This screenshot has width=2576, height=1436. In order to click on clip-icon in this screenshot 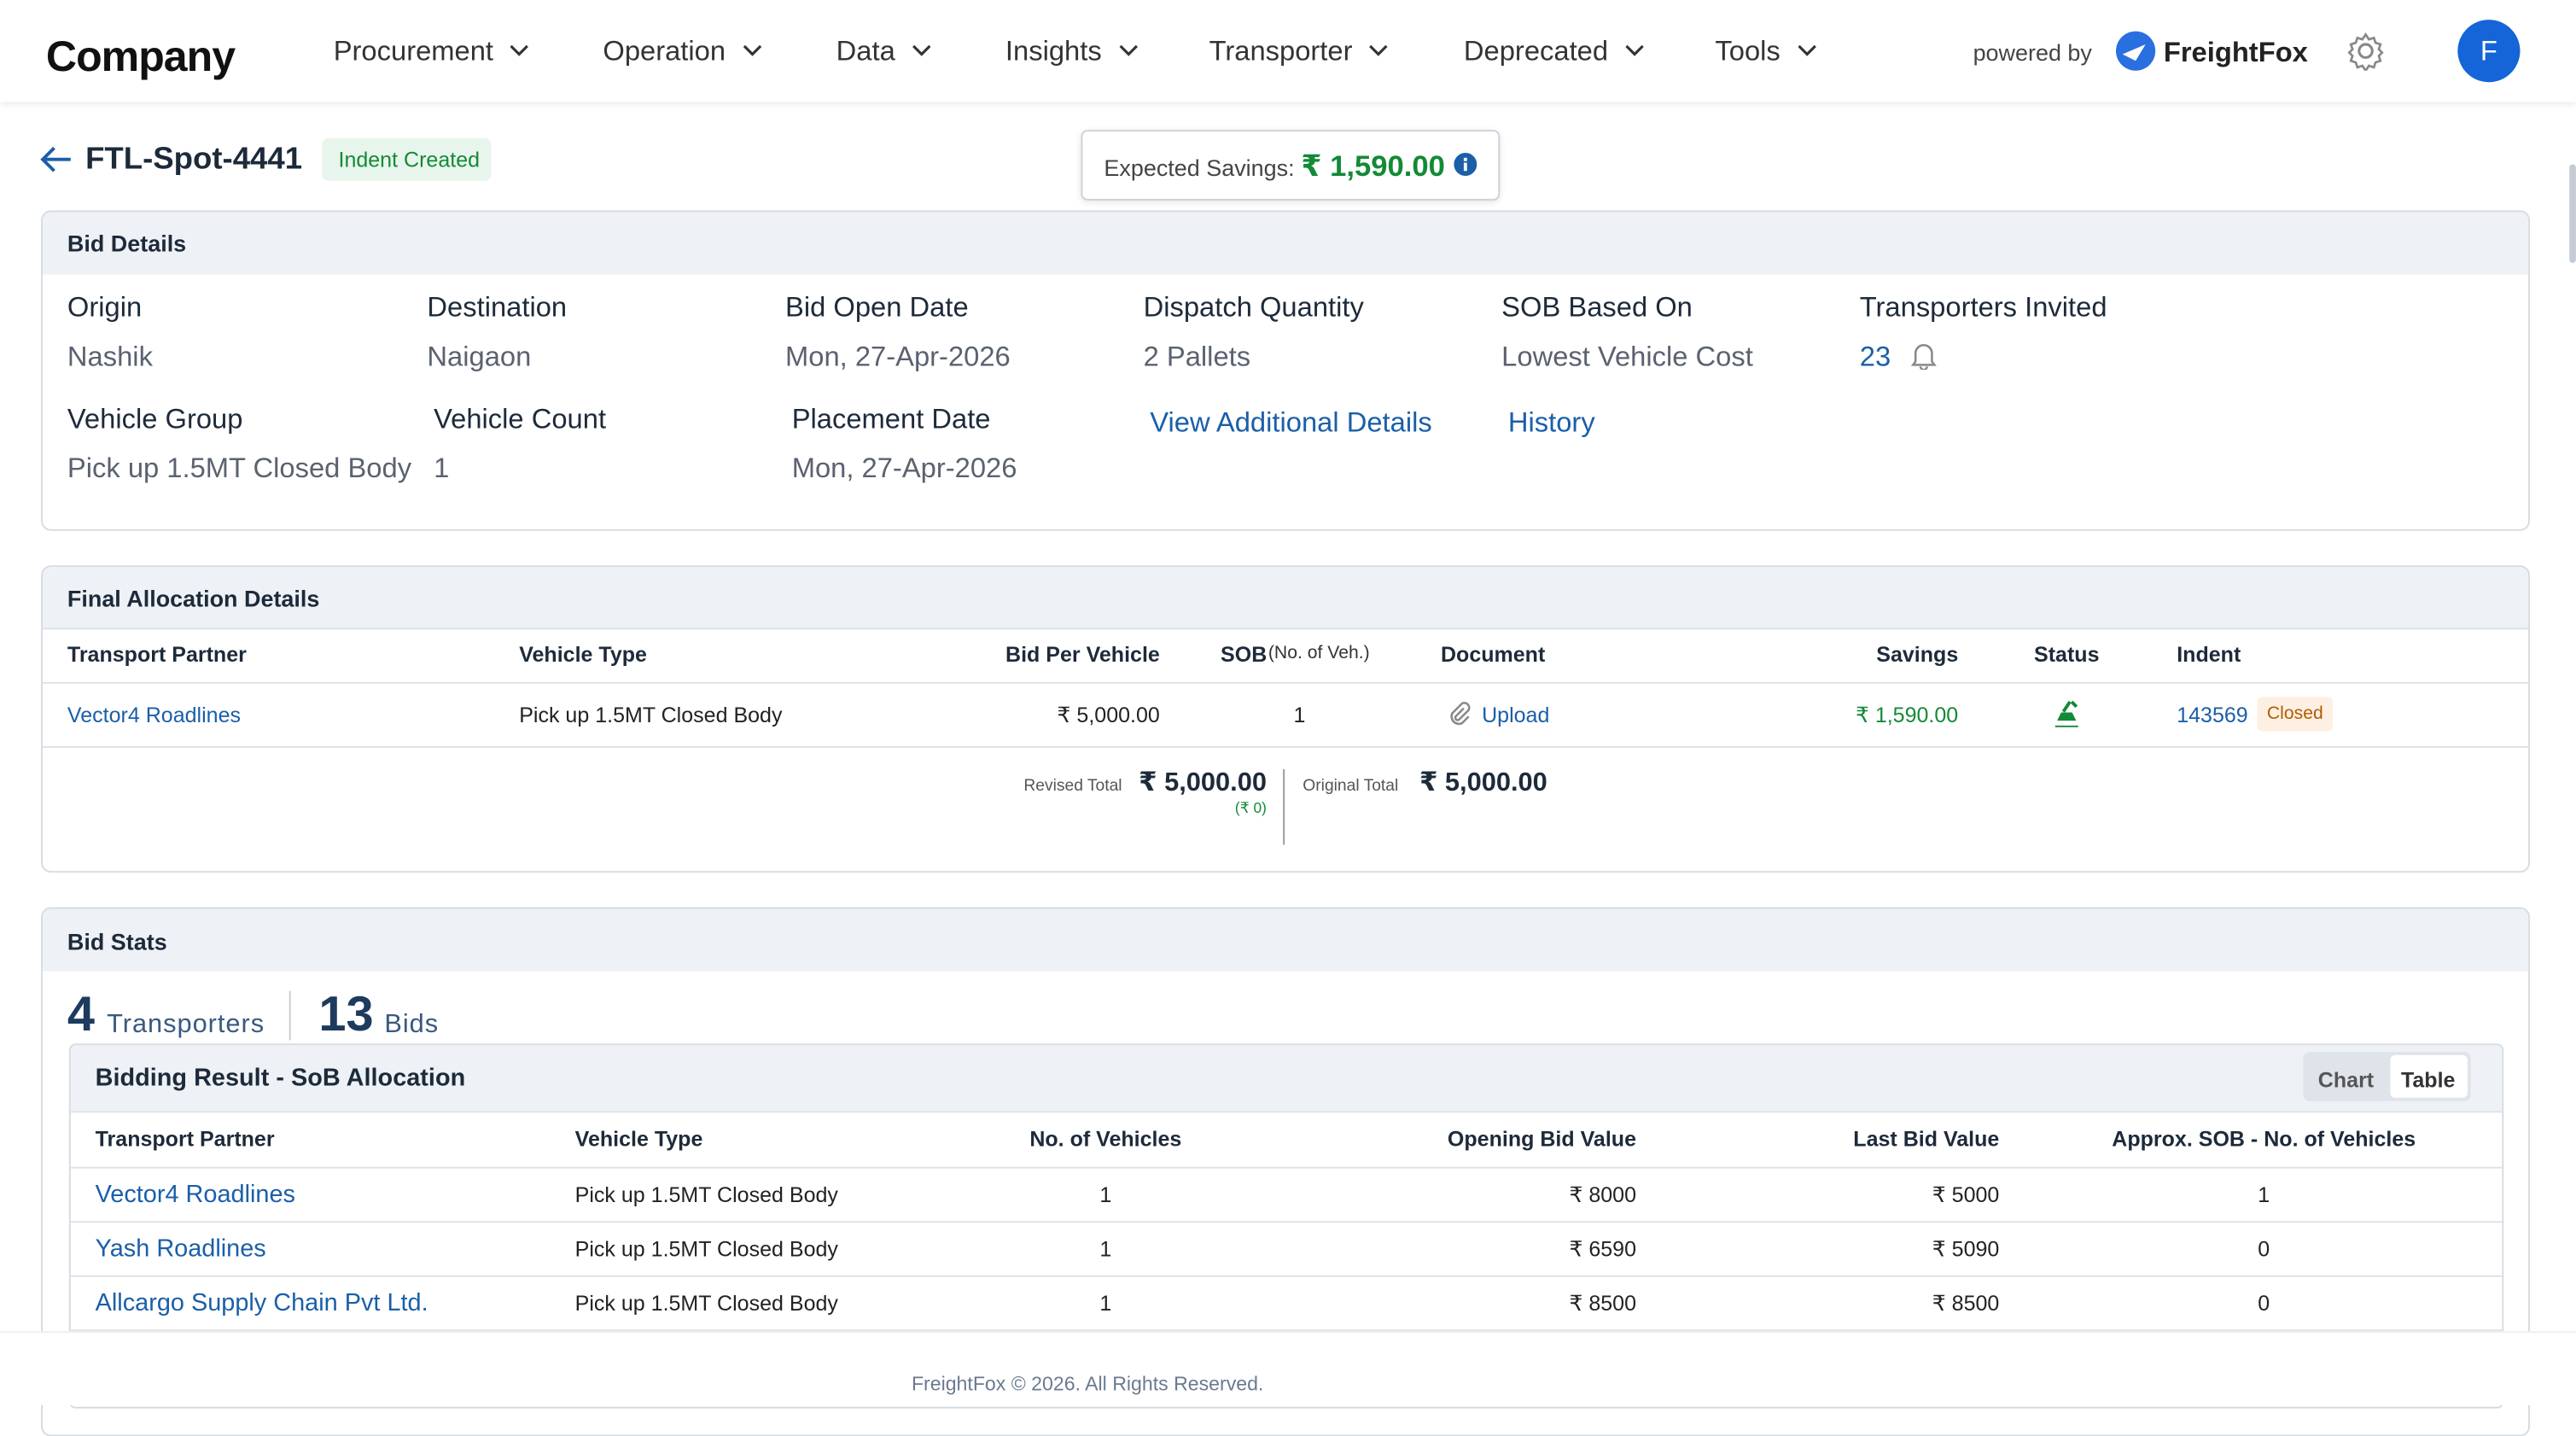, I will do `click(1460, 714)`.